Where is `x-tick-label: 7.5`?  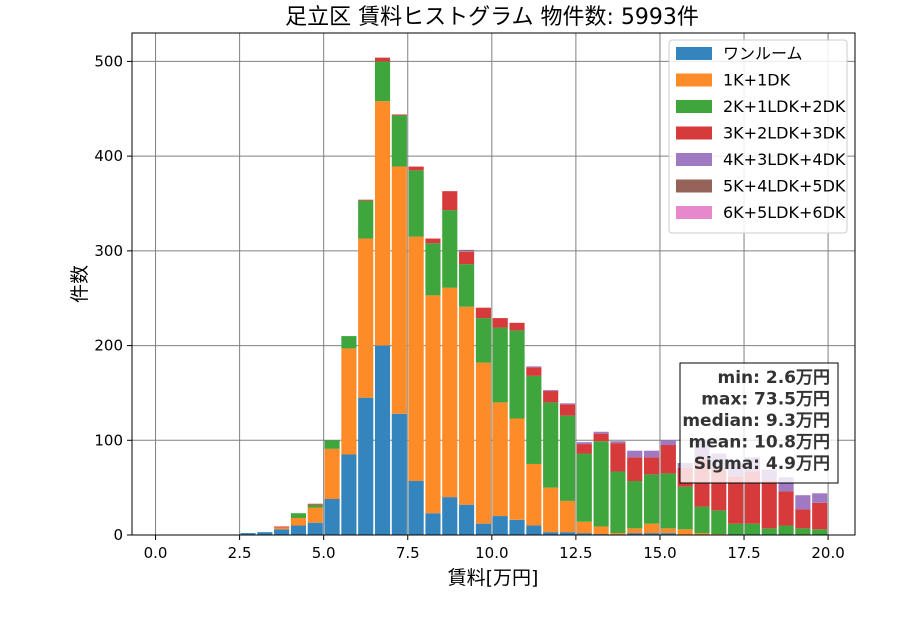
x-tick-label: 7.5 is located at coordinates (408, 553).